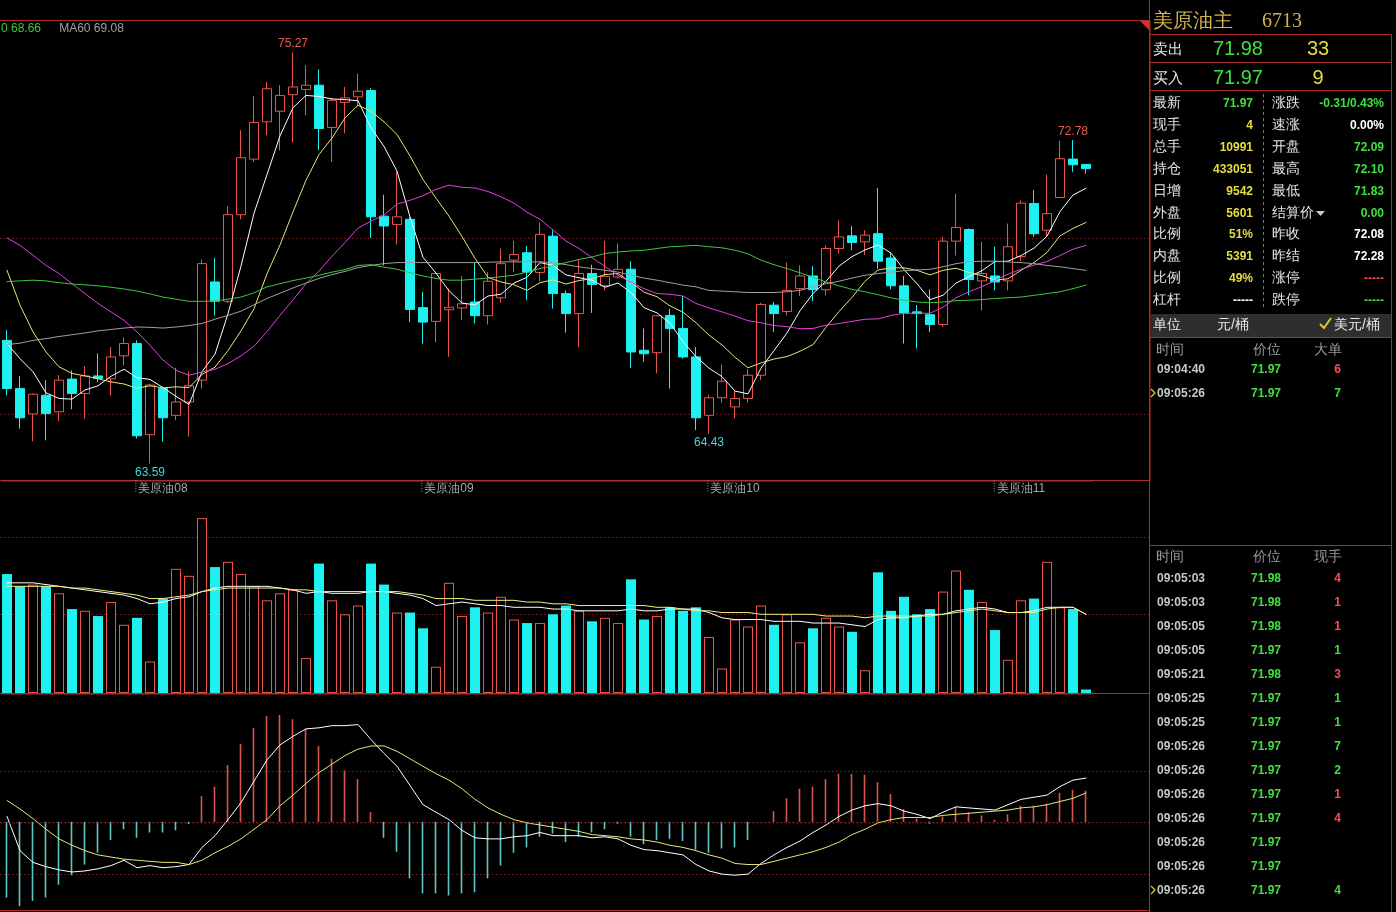 The width and height of the screenshot is (1396, 912). Describe the element at coordinates (1241, 234) in the screenshot. I see `text: 51%` at that location.